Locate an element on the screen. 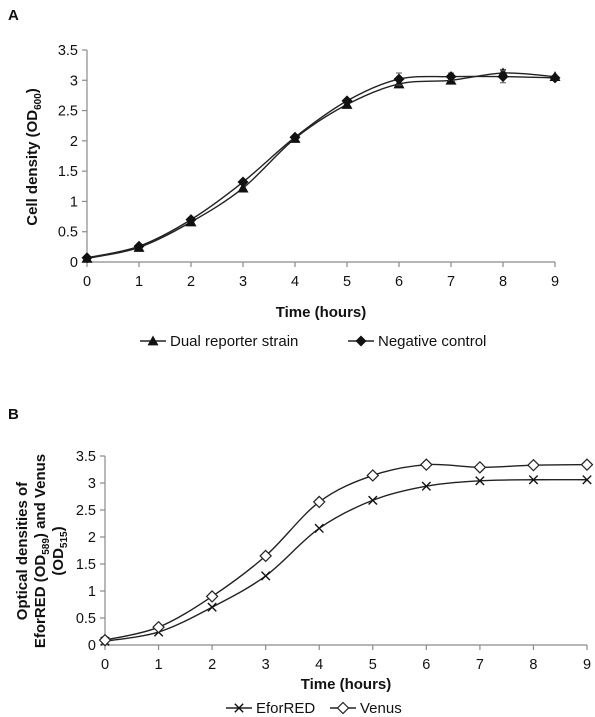 The image size is (595, 717). legend-entry: EforRED is located at coordinates (270, 708).